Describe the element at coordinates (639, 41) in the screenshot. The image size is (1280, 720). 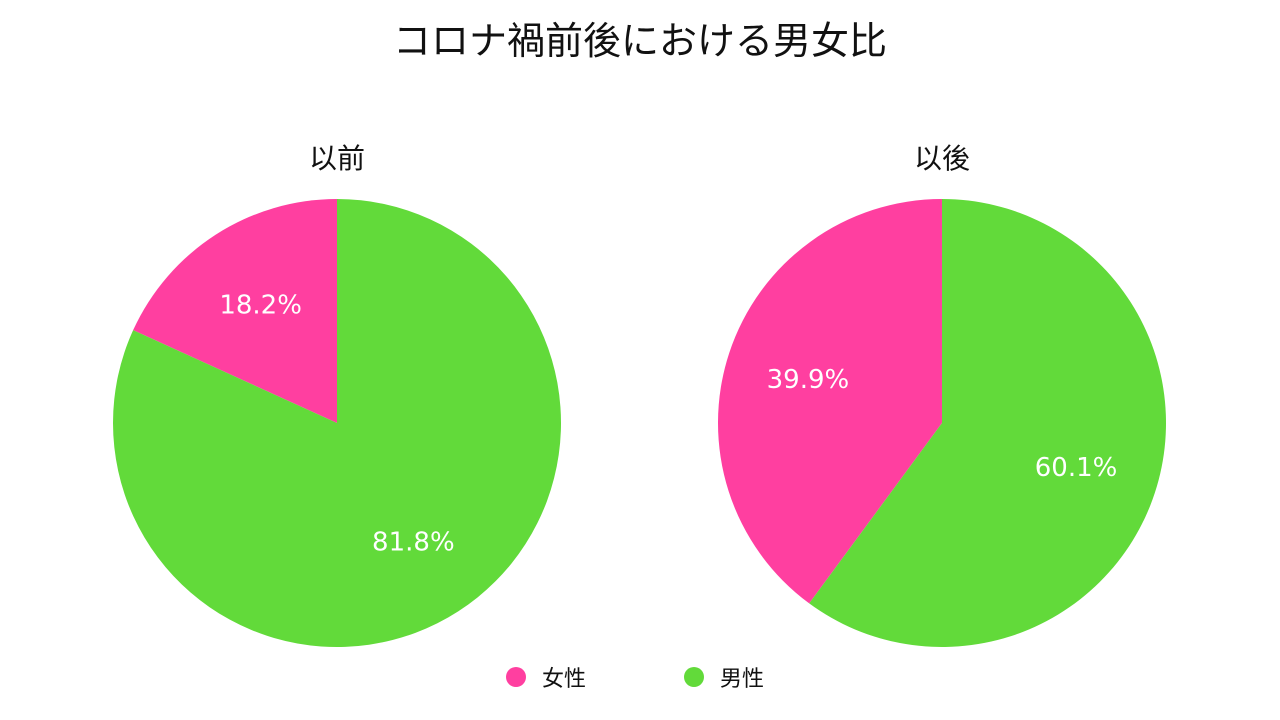
I see `chart-title: コロナ禍前後における男女比` at that location.